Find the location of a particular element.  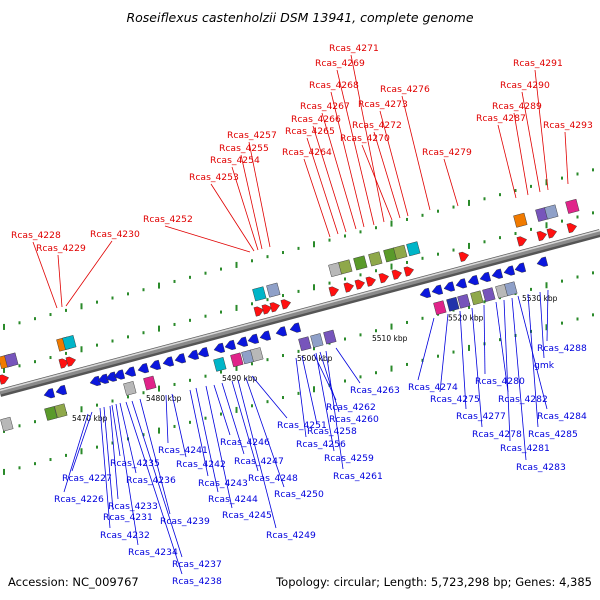

gene-label: Rcas_4250 is located at coordinates (299, 494).